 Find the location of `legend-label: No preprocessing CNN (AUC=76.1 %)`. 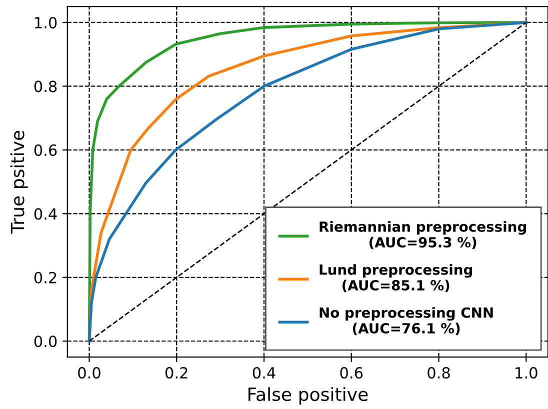

legend-label: No preprocessing CNN (AUC=76.1 %) is located at coordinates (406, 321).